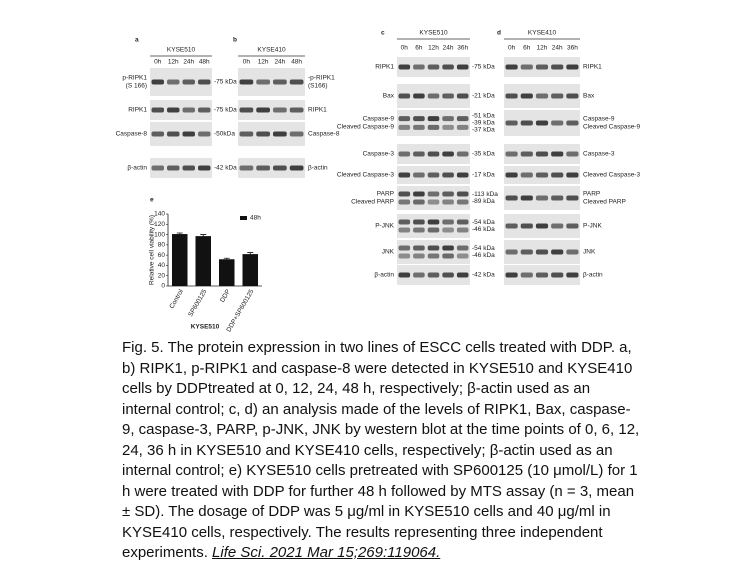  What do you see at coordinates (388, 252) in the screenshot?
I see `protein-label: JNK` at bounding box center [388, 252].